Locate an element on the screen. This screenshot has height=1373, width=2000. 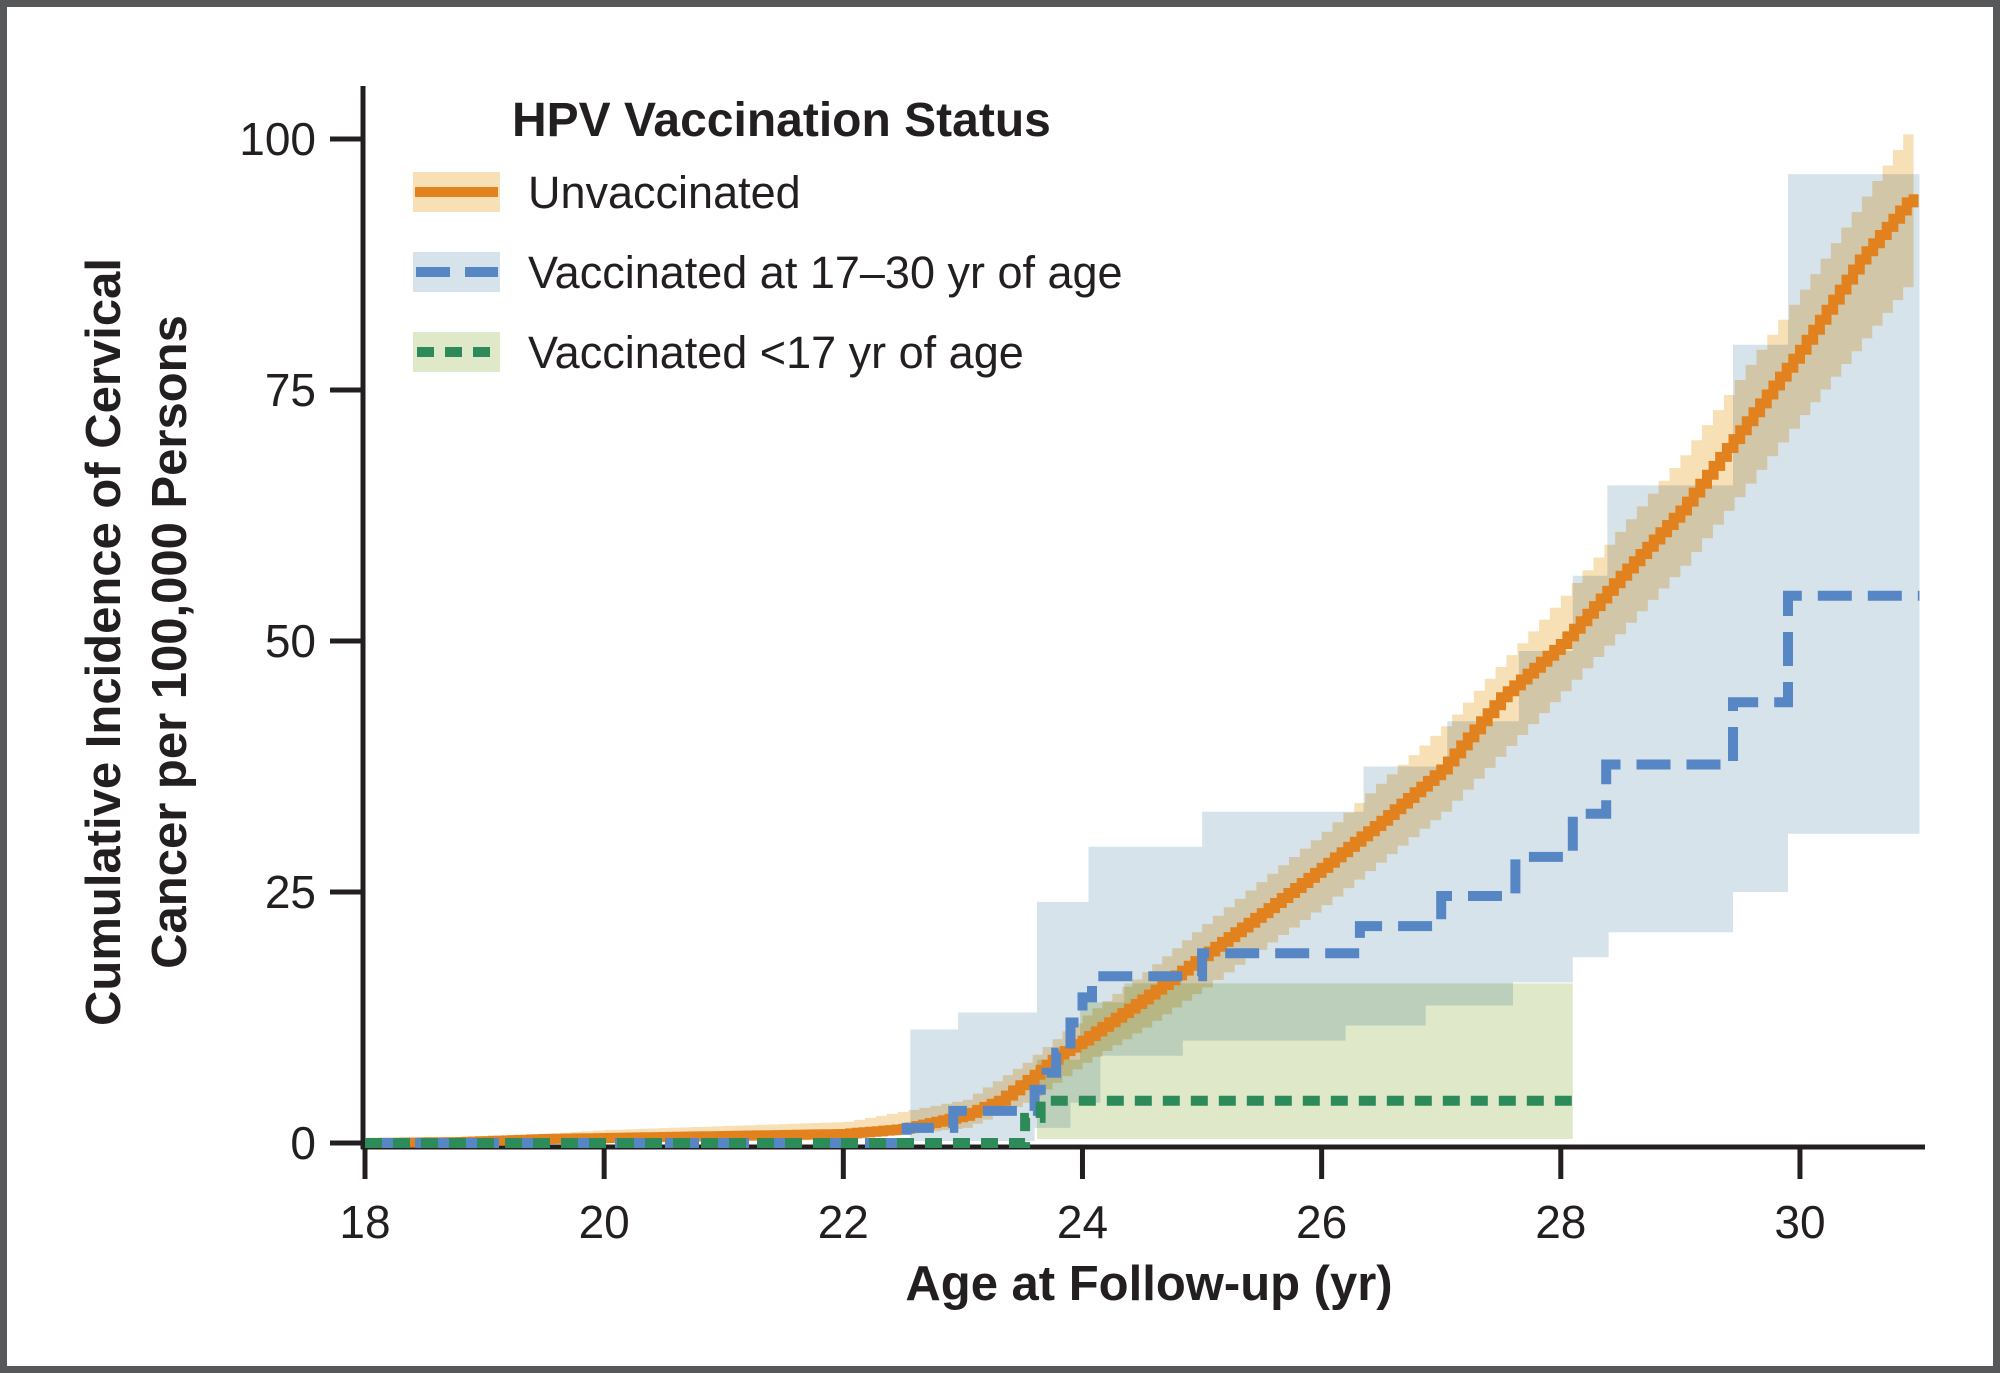
y-tick-label: 50 is located at coordinates (290, 641).